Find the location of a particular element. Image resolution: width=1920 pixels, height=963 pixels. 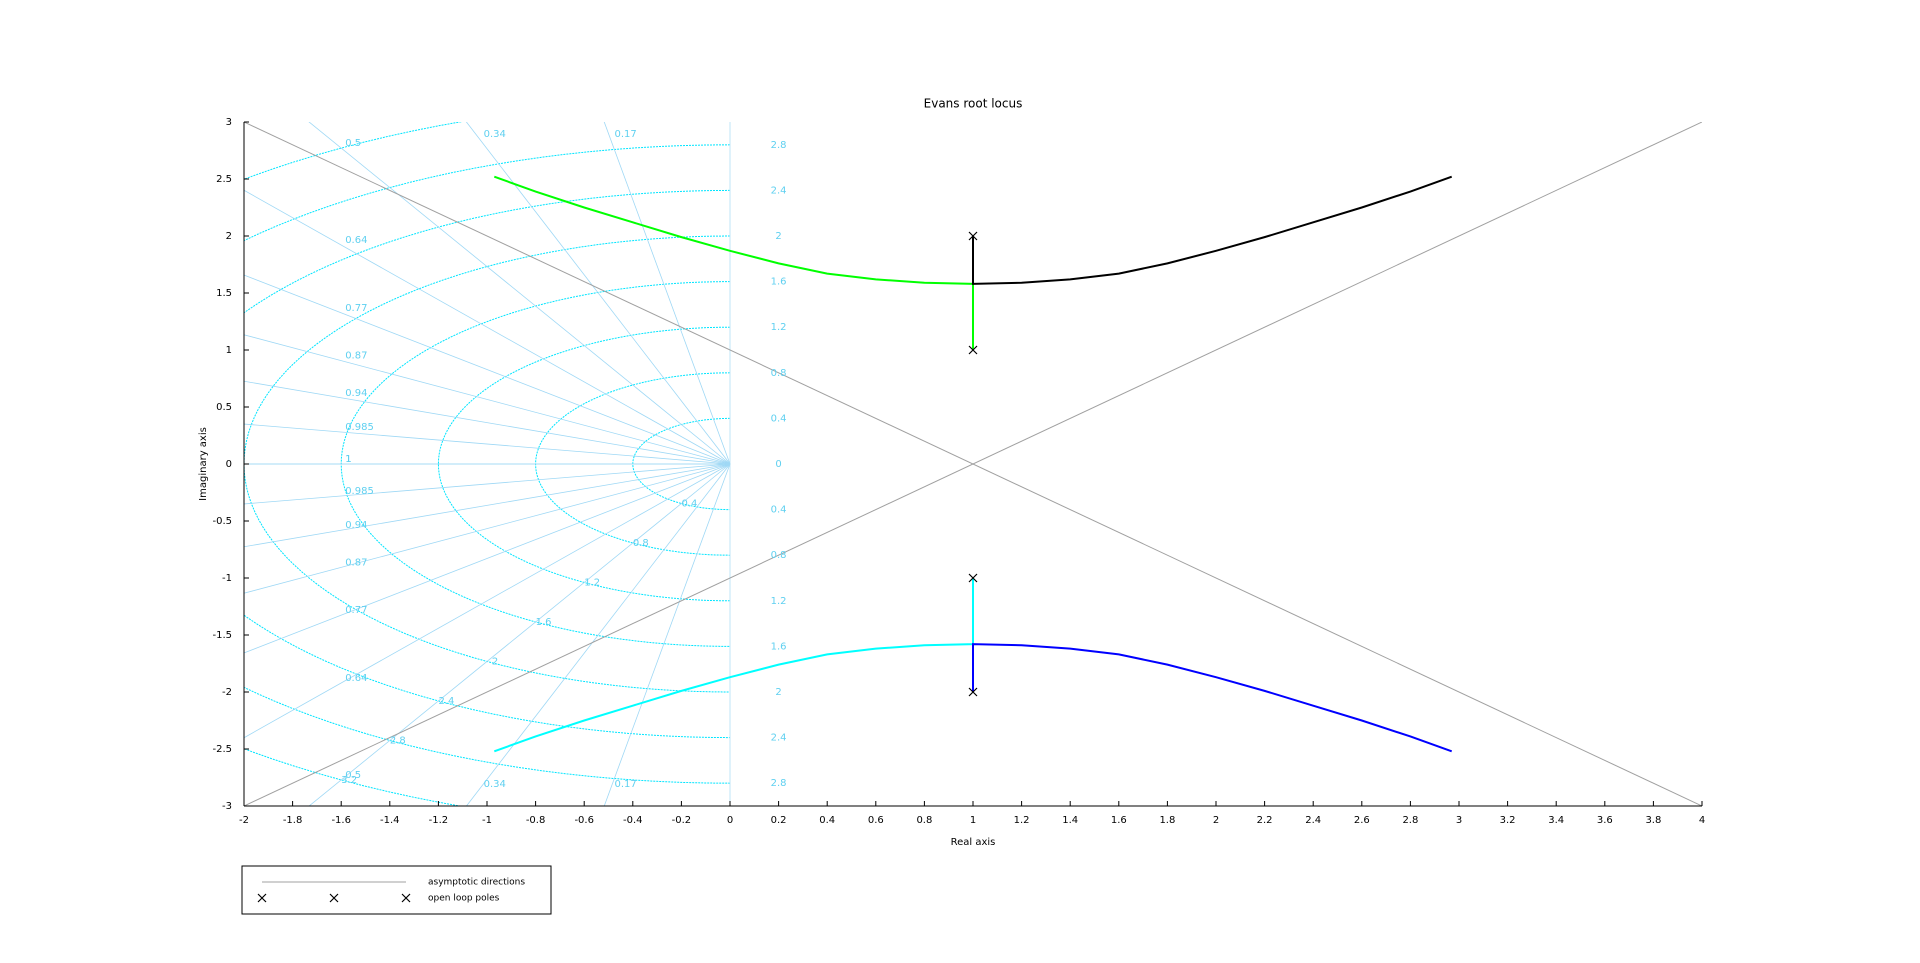

legend-box is located at coordinates (396, 890).